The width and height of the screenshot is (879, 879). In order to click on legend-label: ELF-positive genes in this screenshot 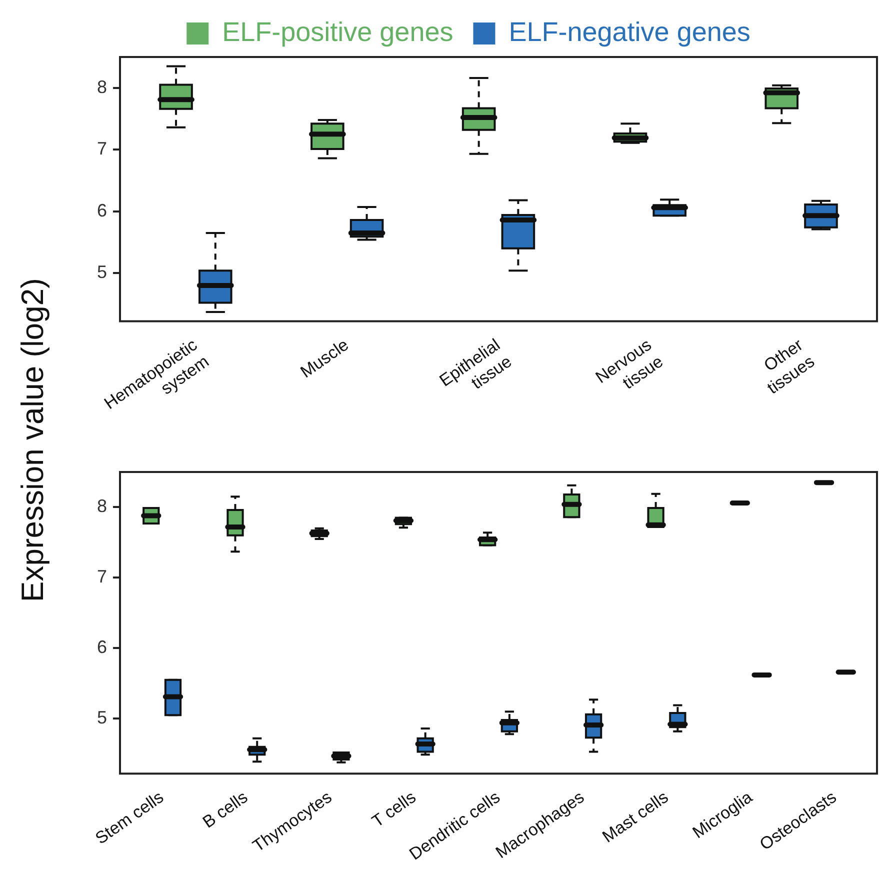, I will do `click(338, 31)`.